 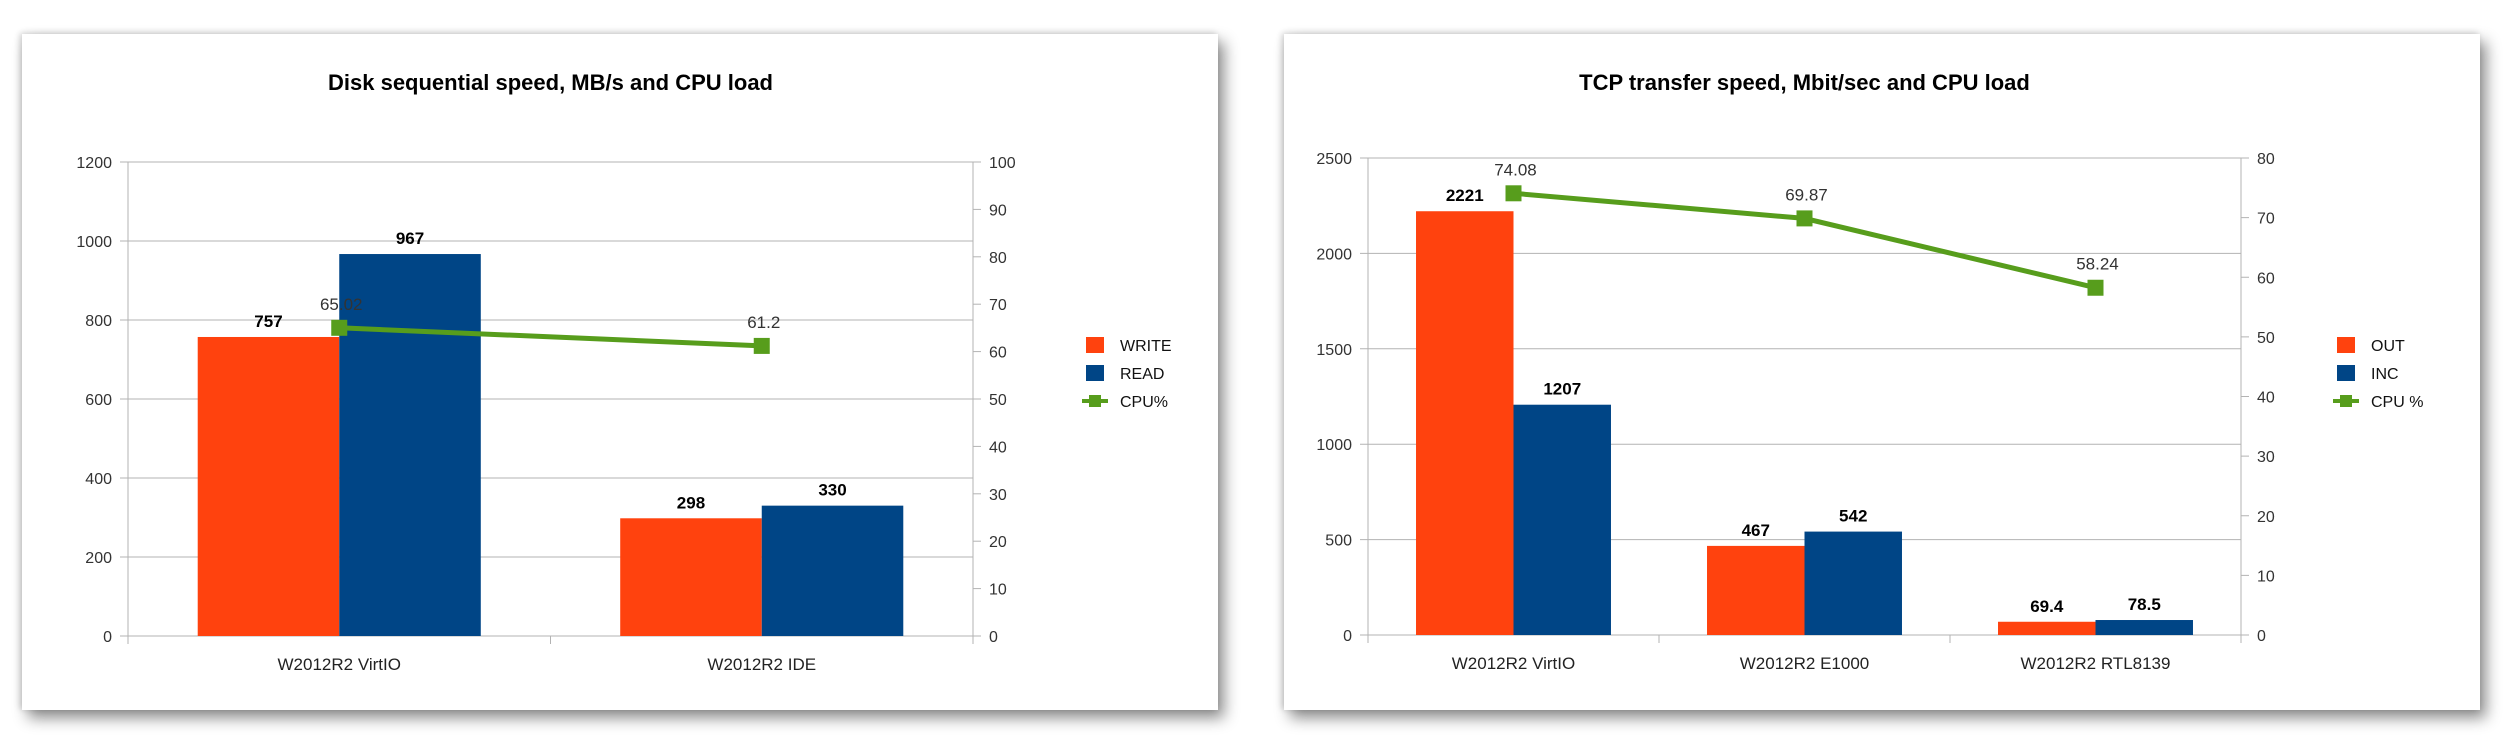 I want to click on y-tick-label: 2500, so click(x=1334, y=159).